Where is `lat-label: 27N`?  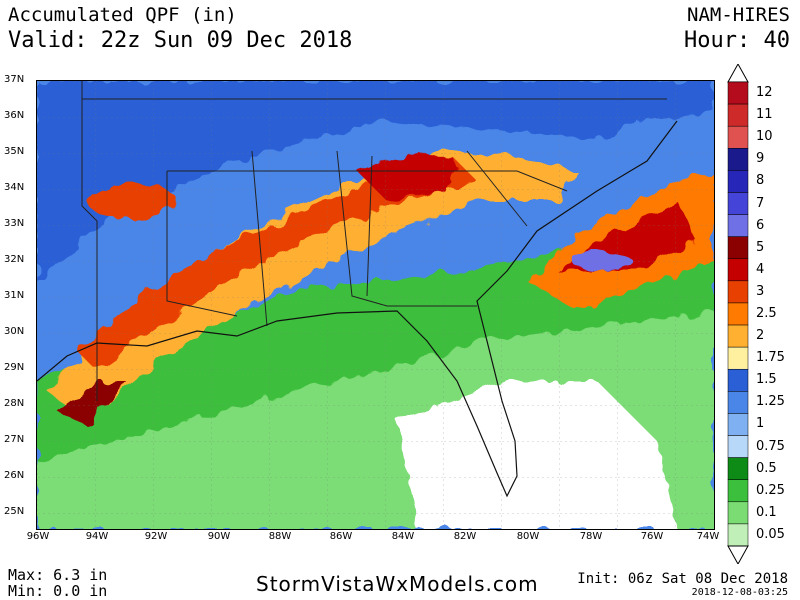 lat-label: 27N is located at coordinates (14, 439).